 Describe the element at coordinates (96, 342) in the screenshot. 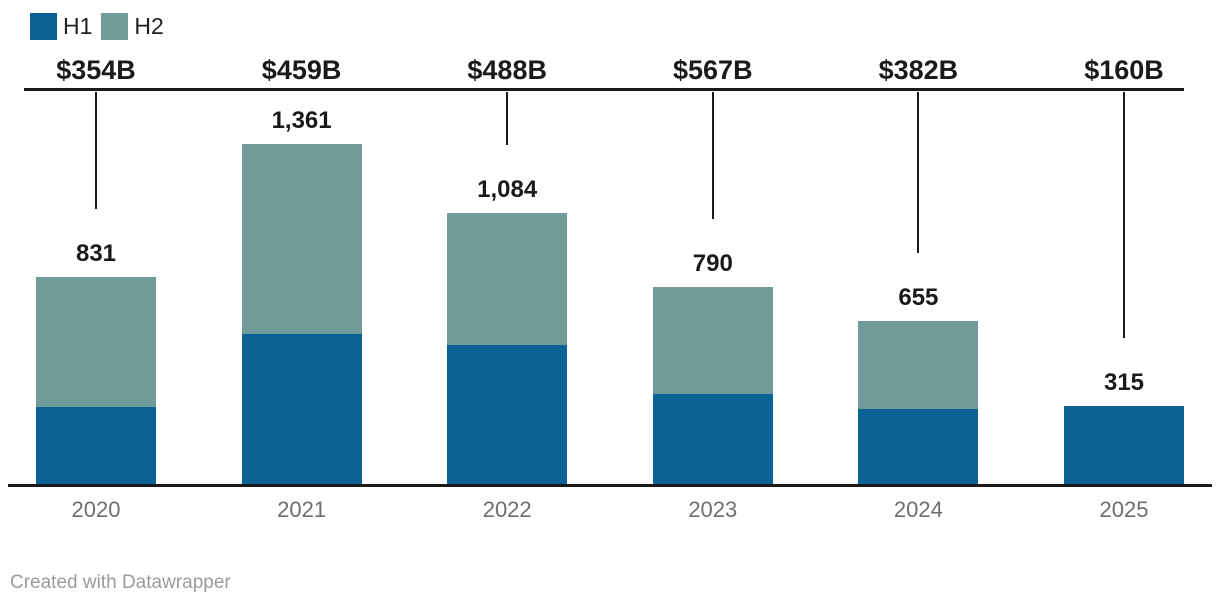

I see `bar-segment-h2-2020` at that location.